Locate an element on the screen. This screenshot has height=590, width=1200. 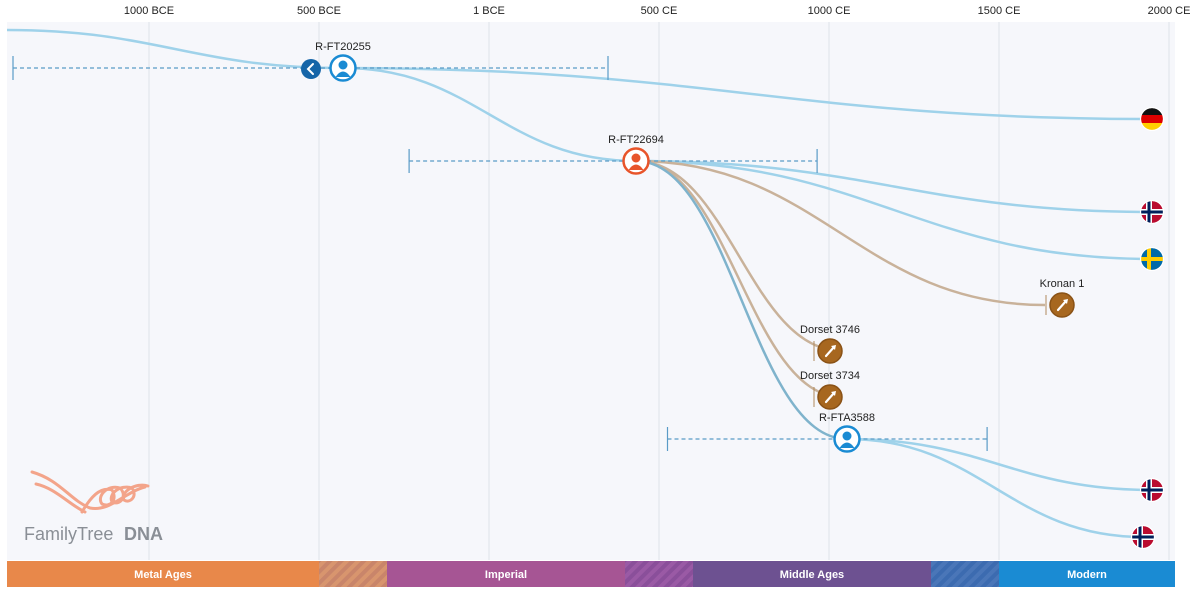
era-imperial is located at coordinates (506, 574).